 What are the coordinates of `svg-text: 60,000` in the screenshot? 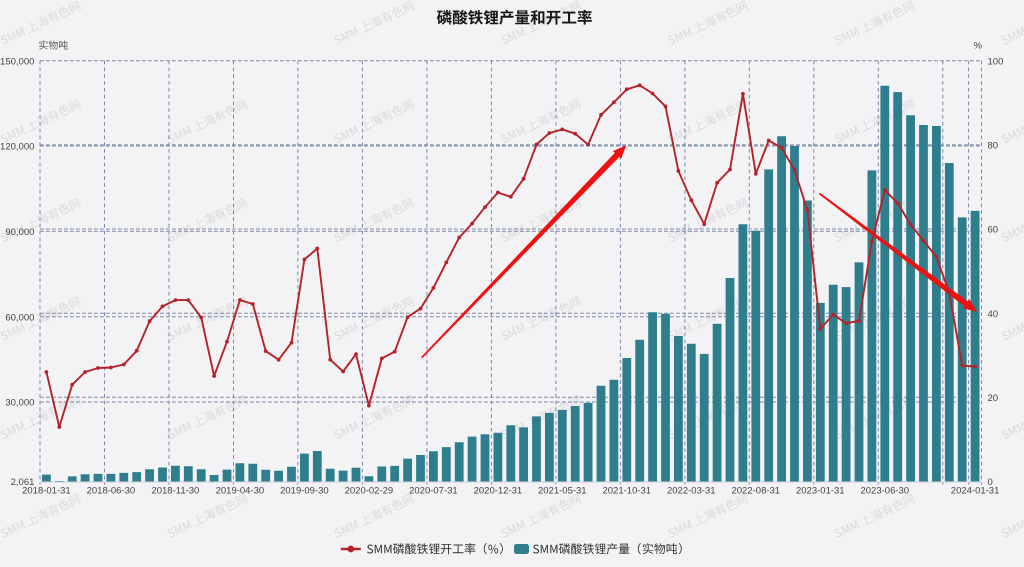 It's located at (19, 317).